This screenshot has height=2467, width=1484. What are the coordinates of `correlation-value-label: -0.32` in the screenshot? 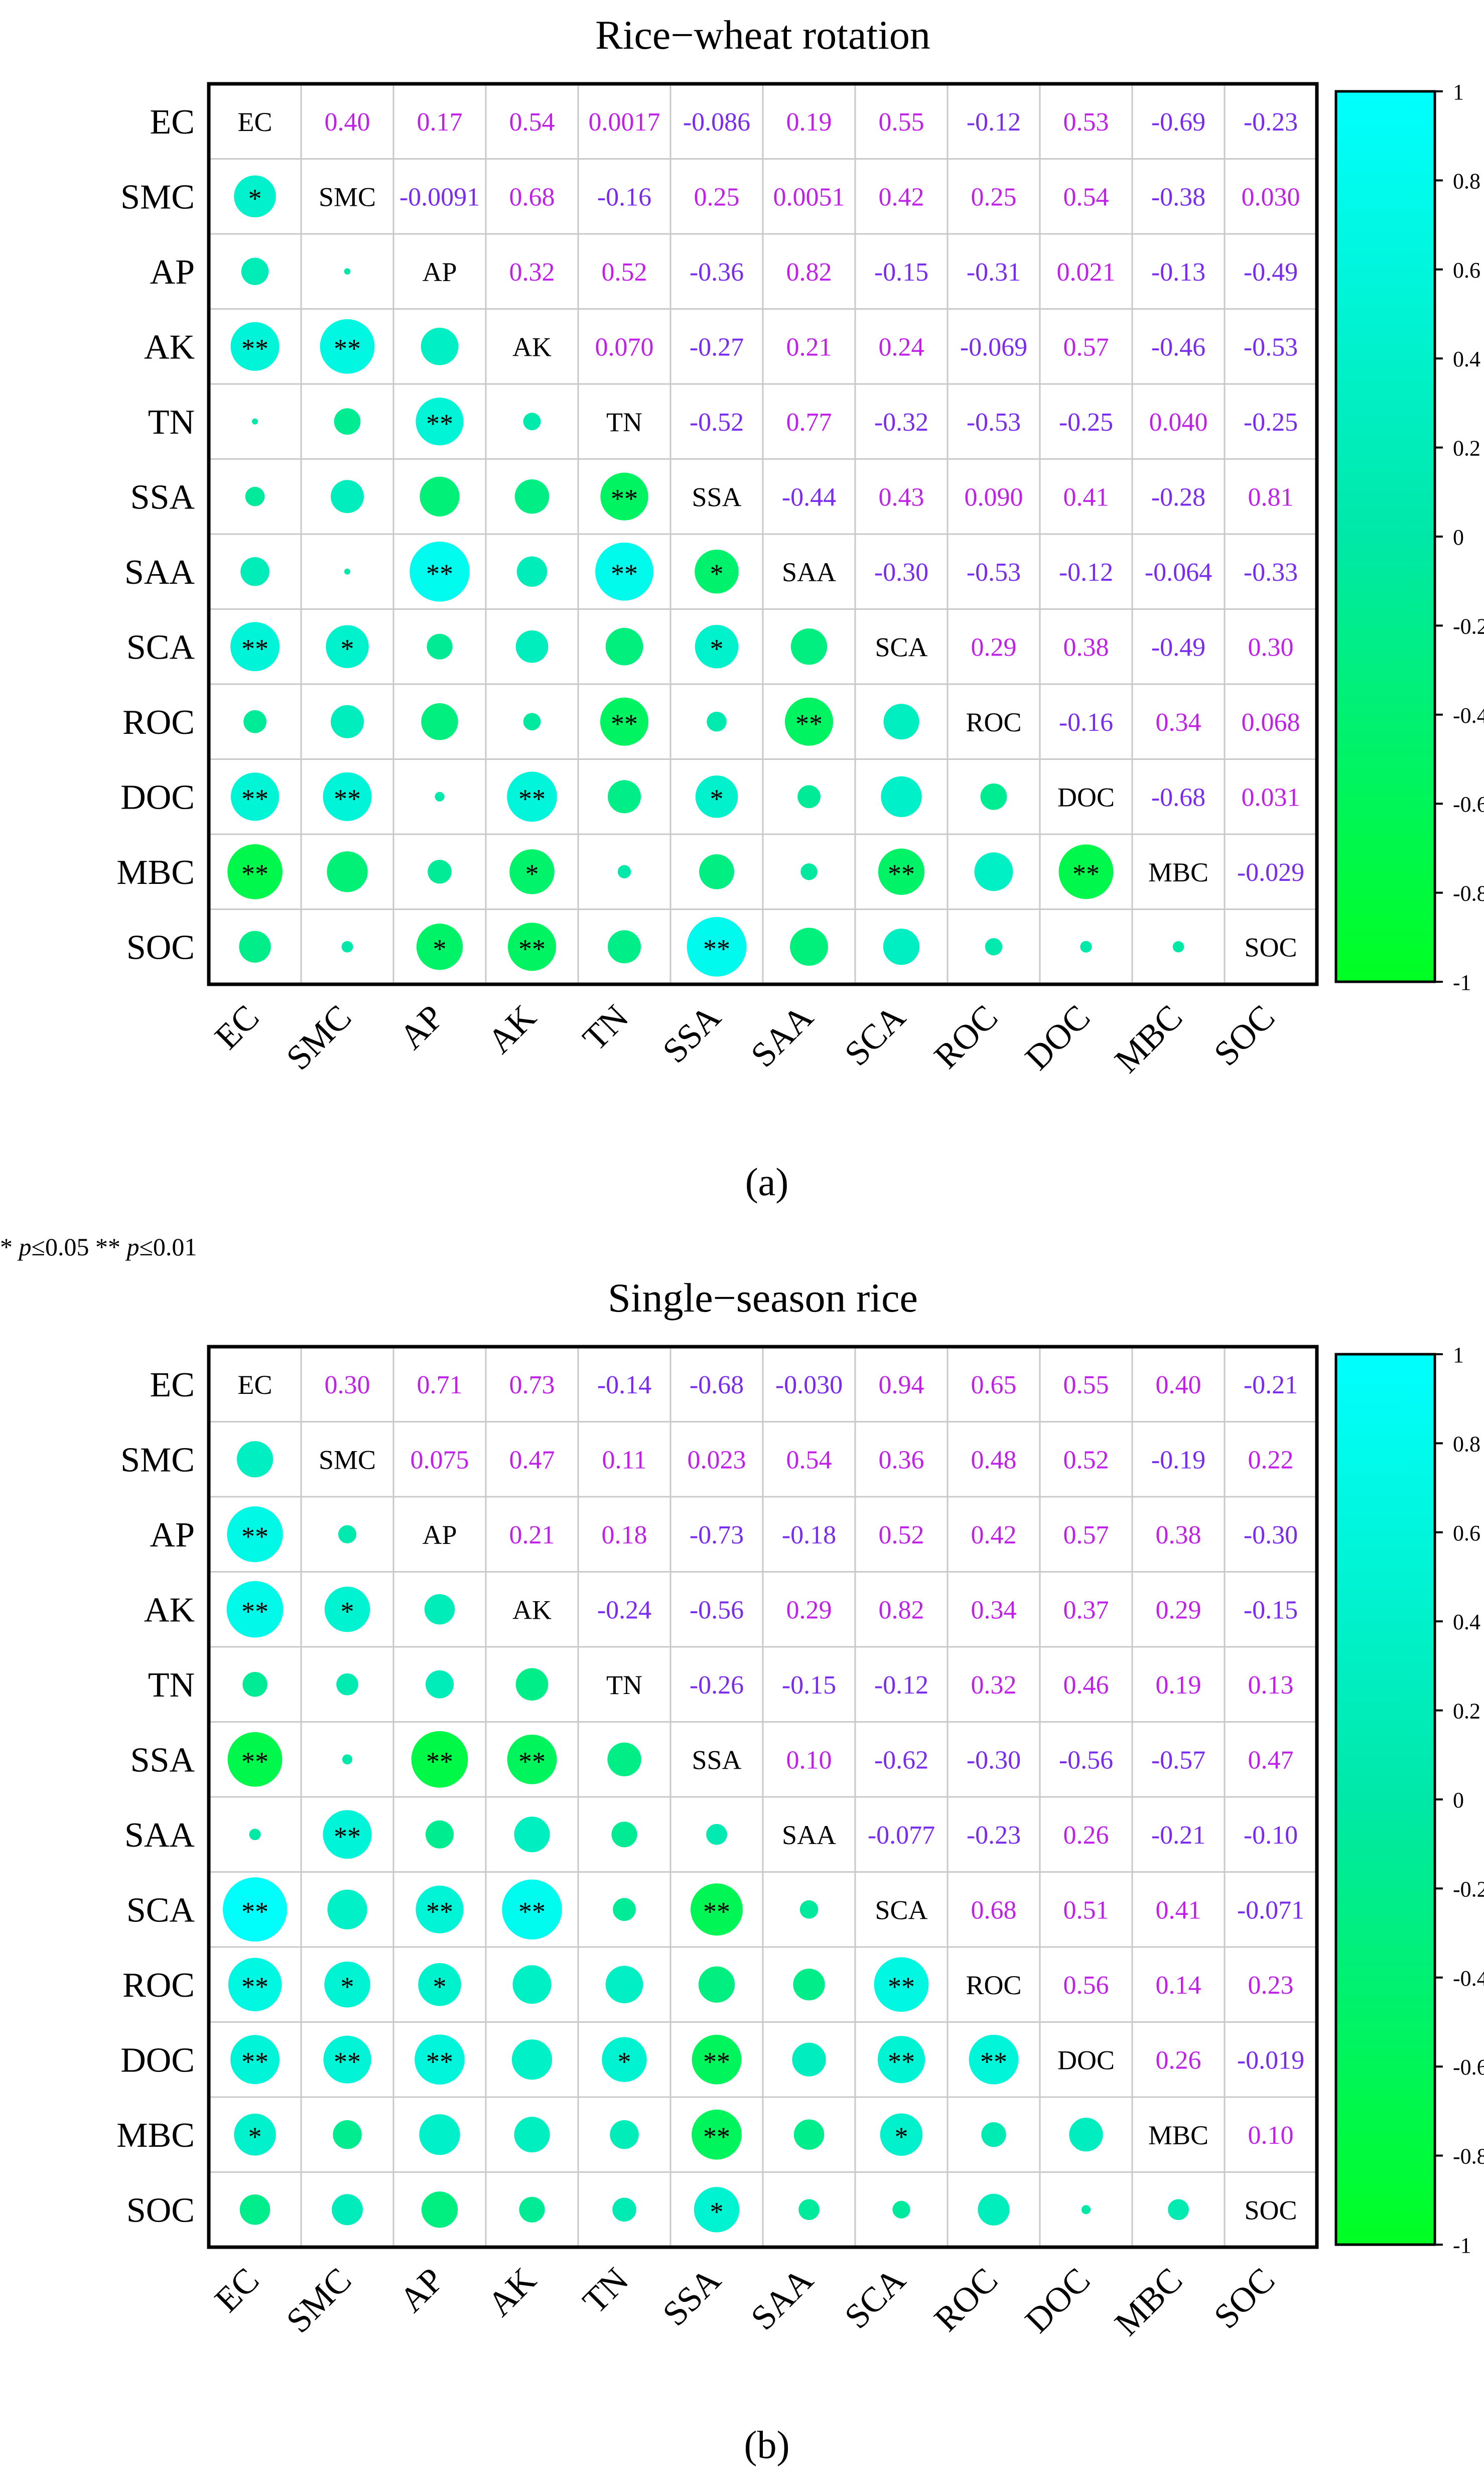 It's located at (901, 422).